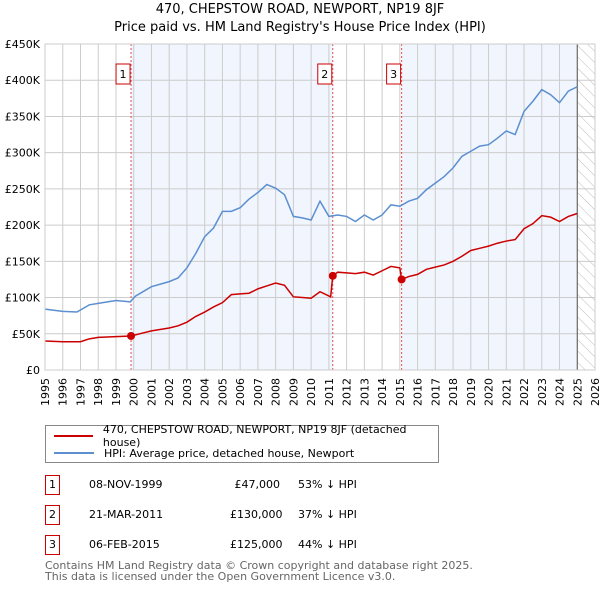  Describe the element at coordinates (80, 392) in the screenshot. I see `x-tick-label: 1997` at that location.